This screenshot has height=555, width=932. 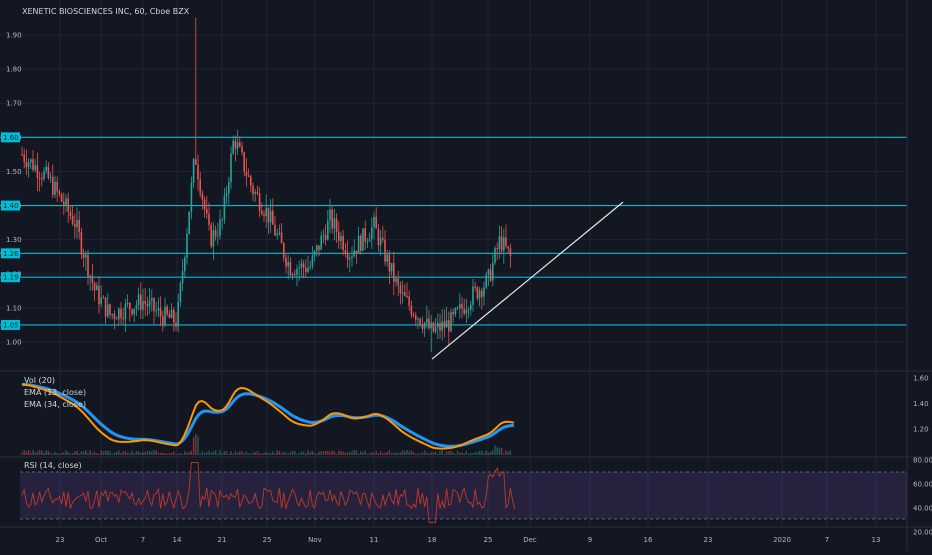 What do you see at coordinates (11, 206) in the screenshot?
I see `level-badge-label: 1.40` at bounding box center [11, 206].